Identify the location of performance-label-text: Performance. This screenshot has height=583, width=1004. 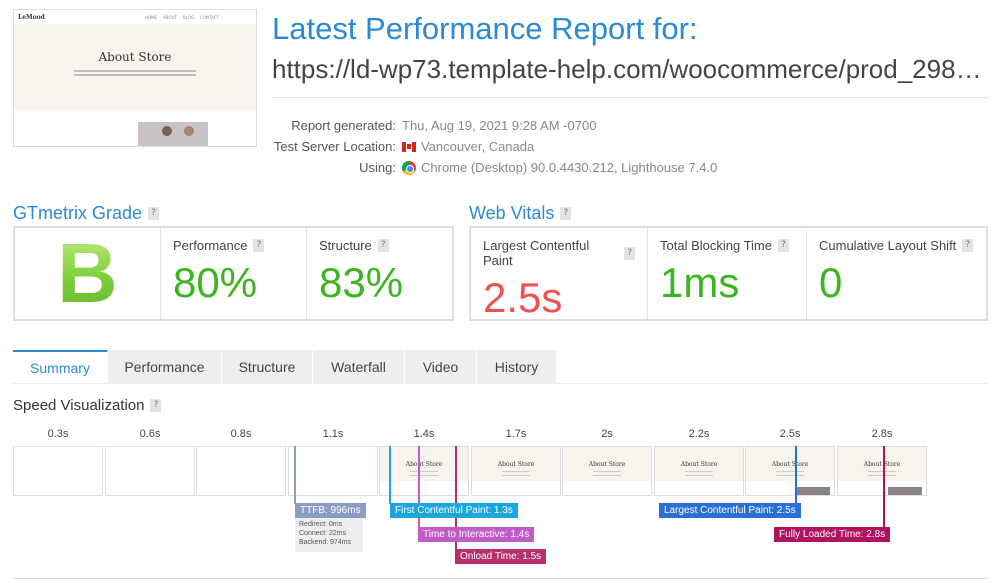
(210, 245).